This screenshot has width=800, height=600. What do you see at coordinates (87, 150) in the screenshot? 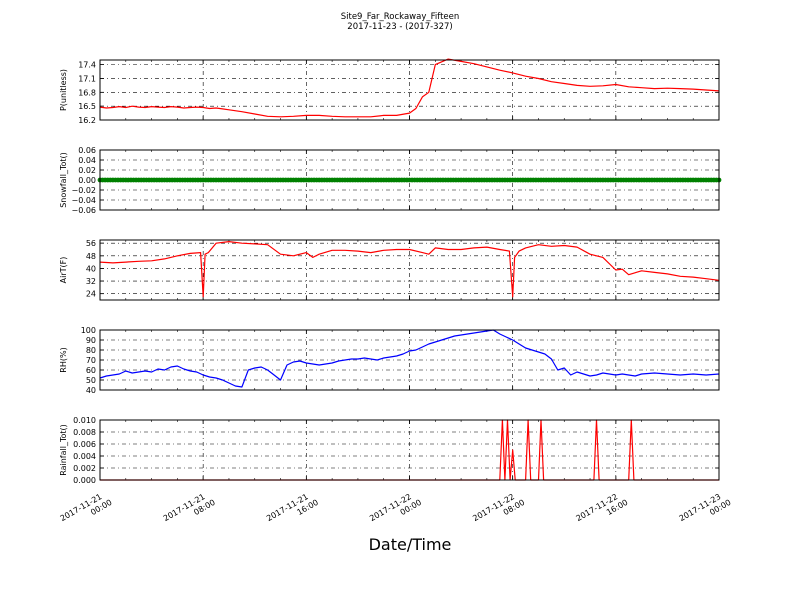
I see `y-tick-label: 0.06` at bounding box center [87, 150].